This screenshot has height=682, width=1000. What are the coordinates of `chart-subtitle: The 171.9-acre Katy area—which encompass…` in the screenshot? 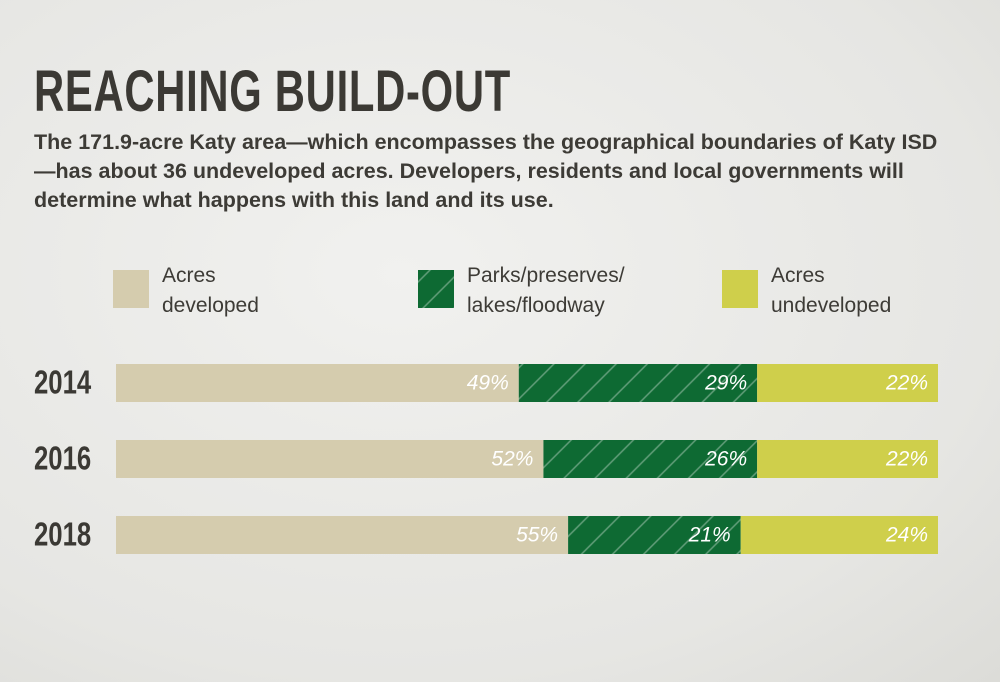 It's located at (486, 171).